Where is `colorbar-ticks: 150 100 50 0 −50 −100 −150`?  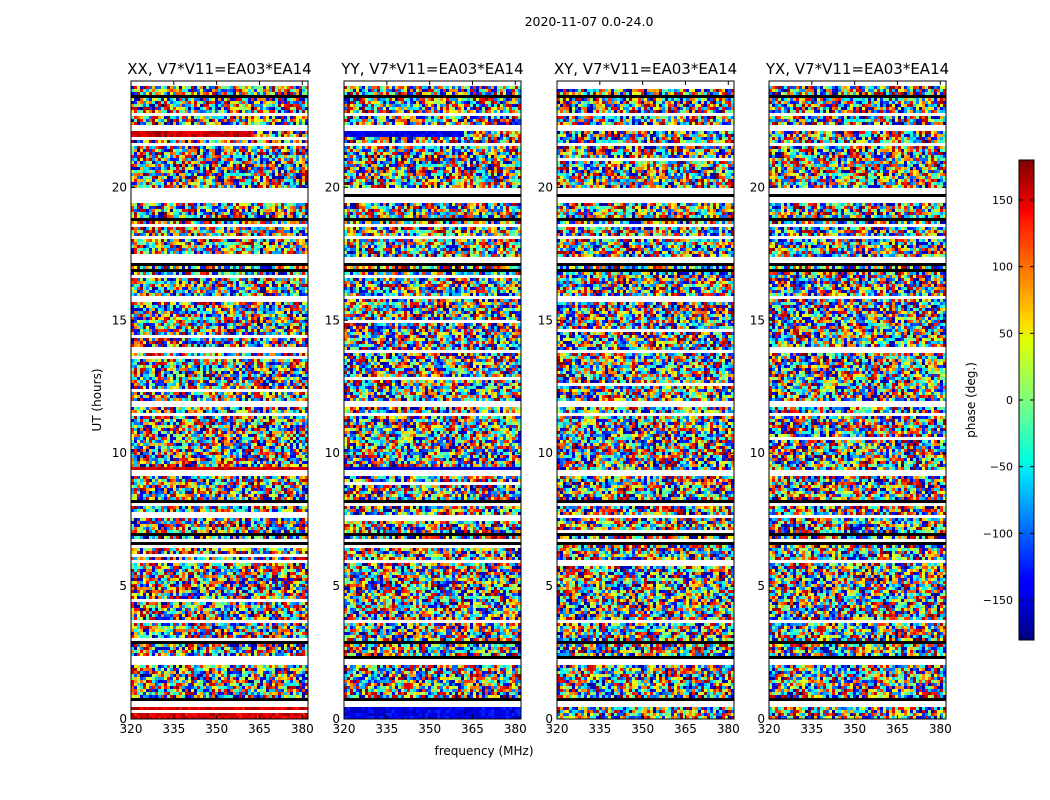 colorbar-ticks: 150 100 50 0 −50 −100 −150 is located at coordinates (1008, 400).